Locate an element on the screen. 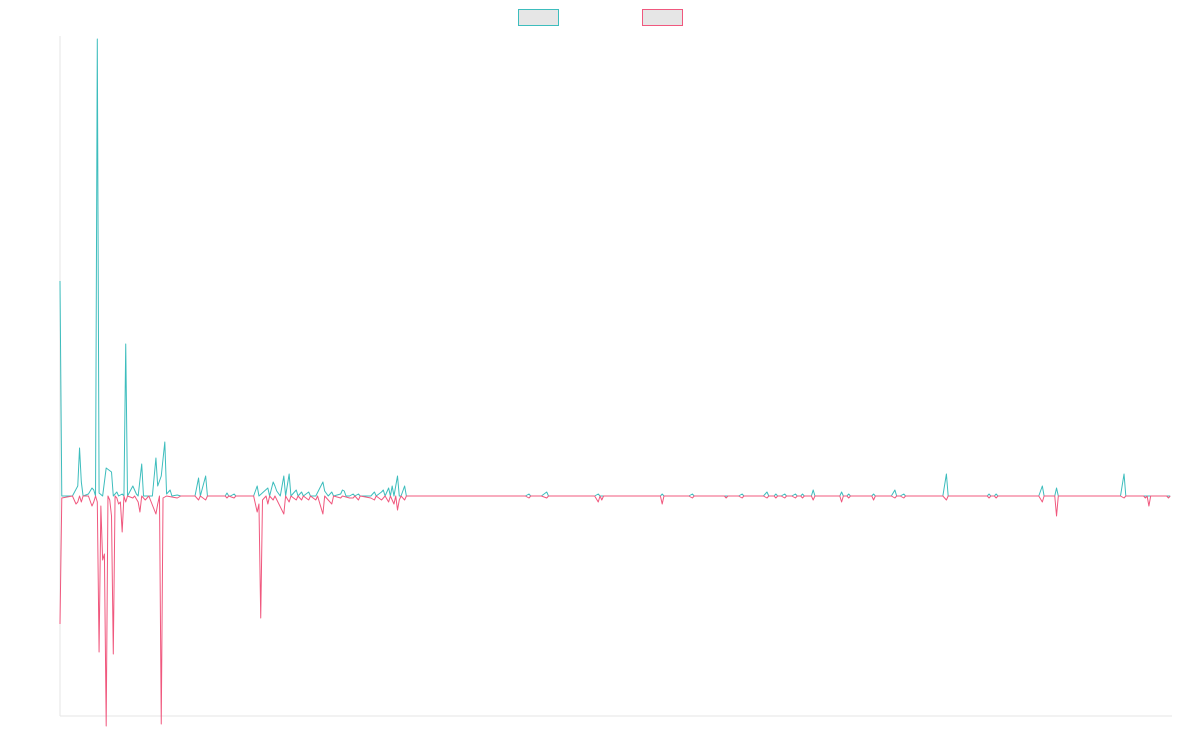  legend is located at coordinates (600, 17).